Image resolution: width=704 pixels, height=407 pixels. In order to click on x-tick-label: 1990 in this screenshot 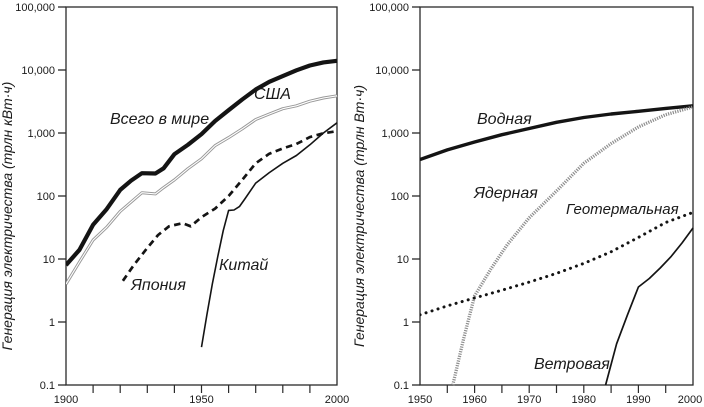, I will do `click(638, 400)`.